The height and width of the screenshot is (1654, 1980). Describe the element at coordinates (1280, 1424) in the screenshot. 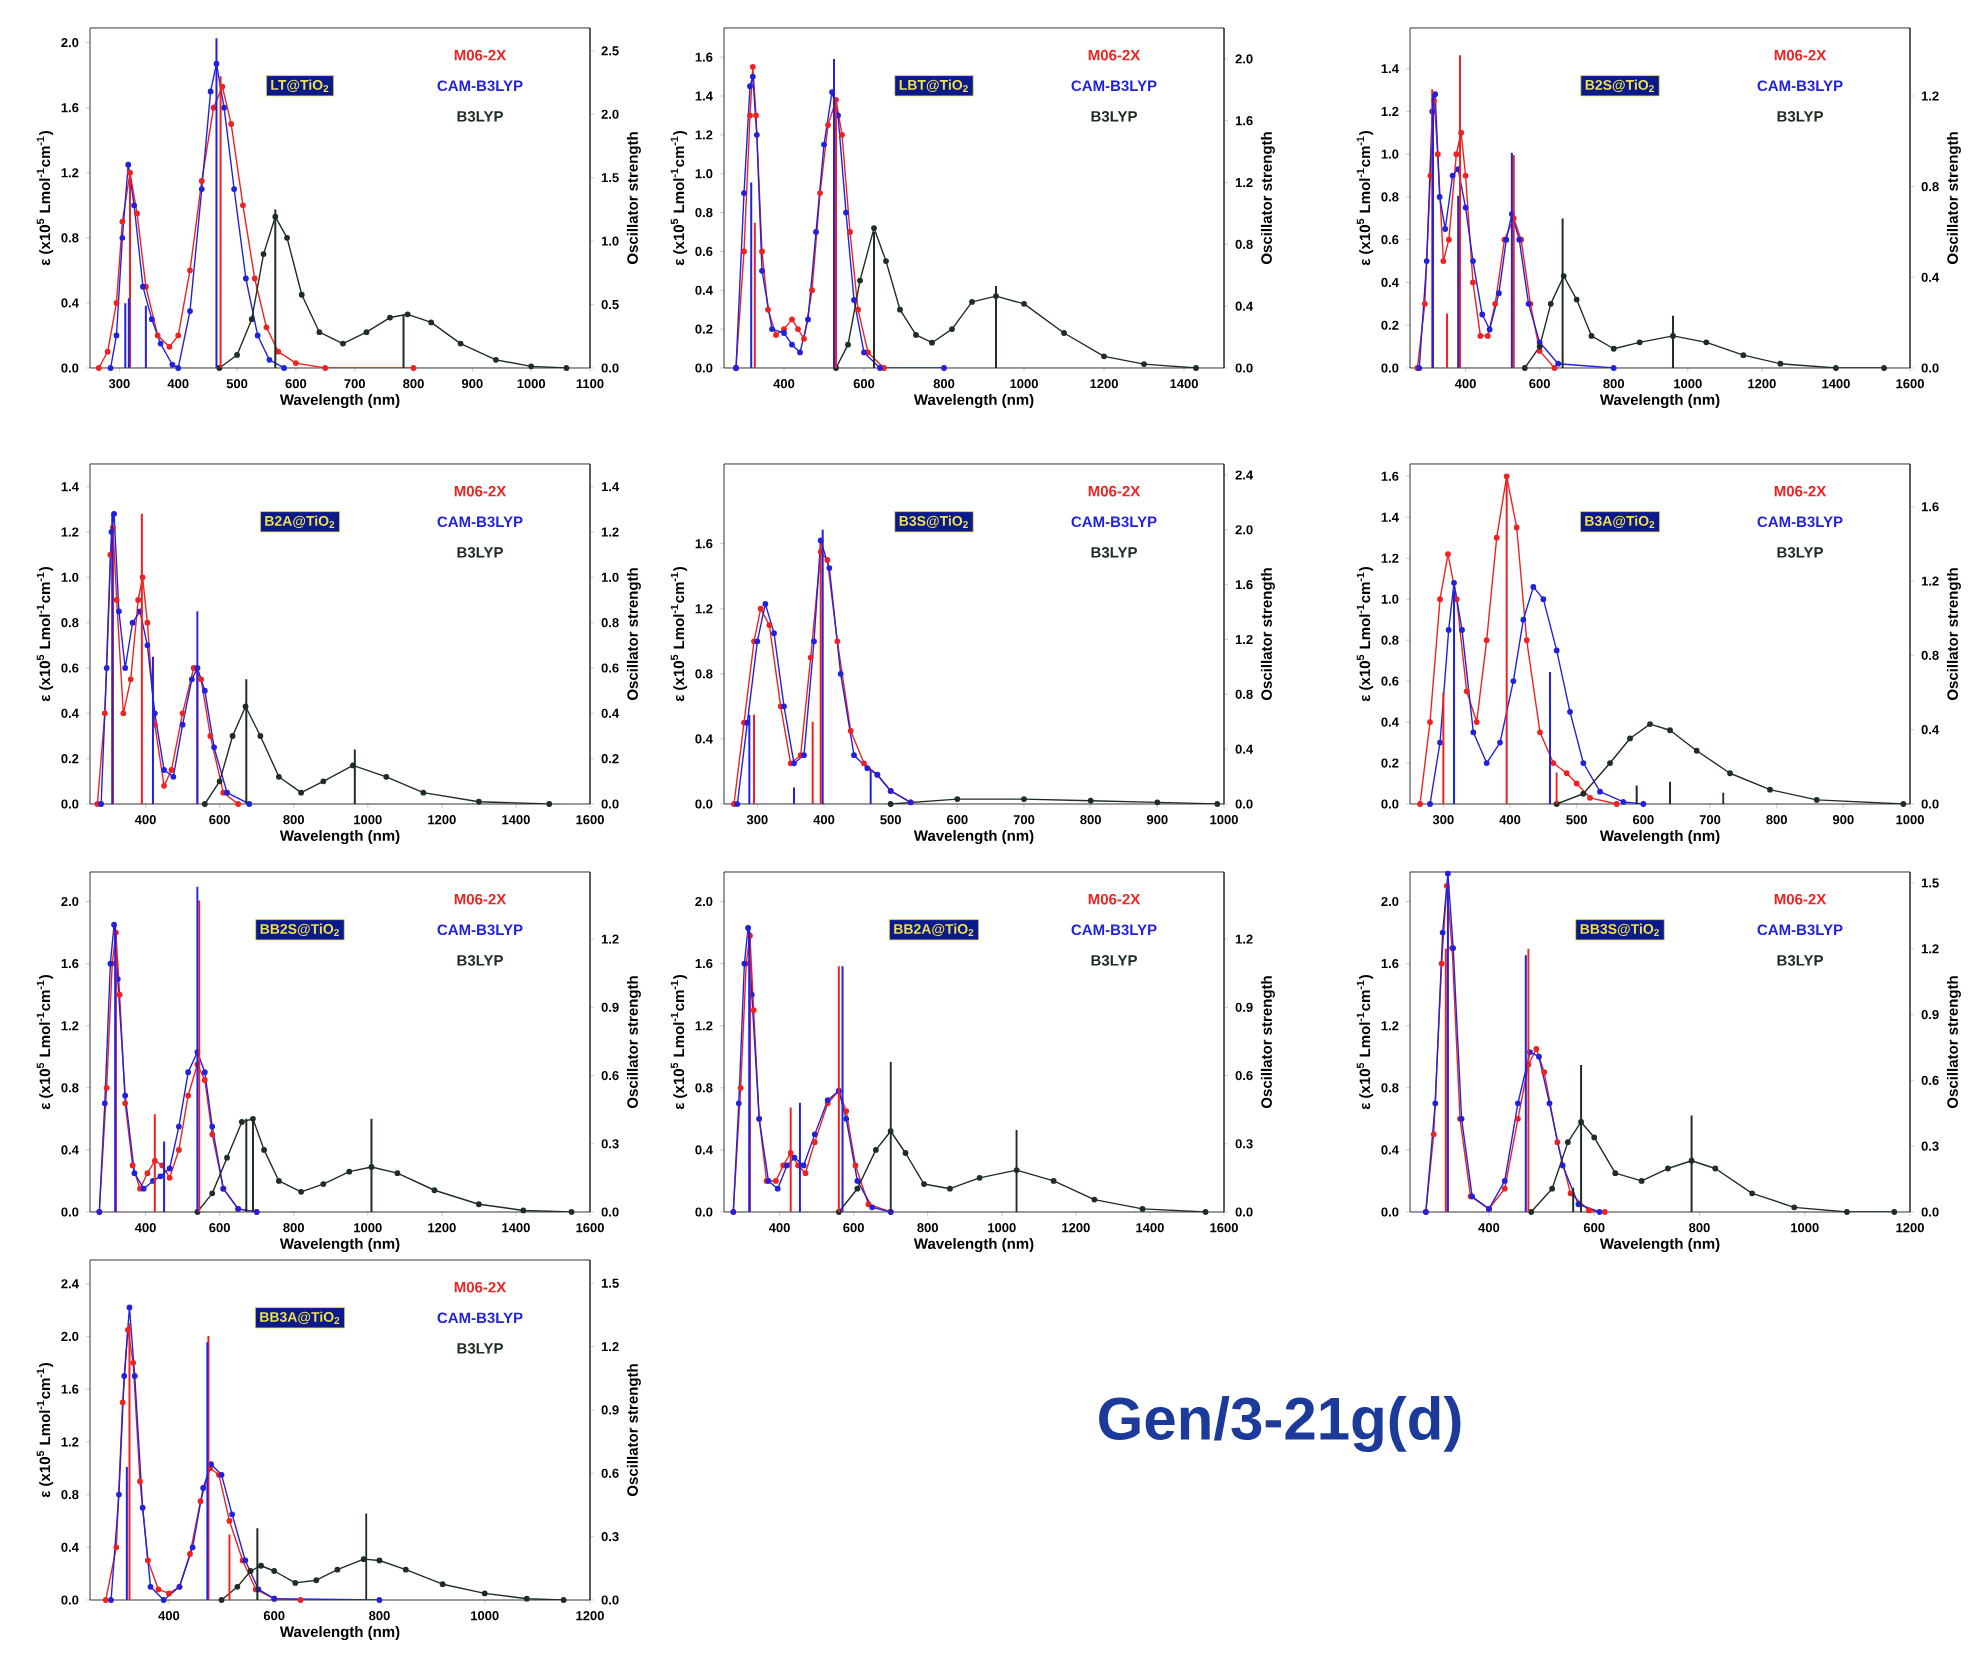

I see `text: Gen/3-21g(d)` at that location.